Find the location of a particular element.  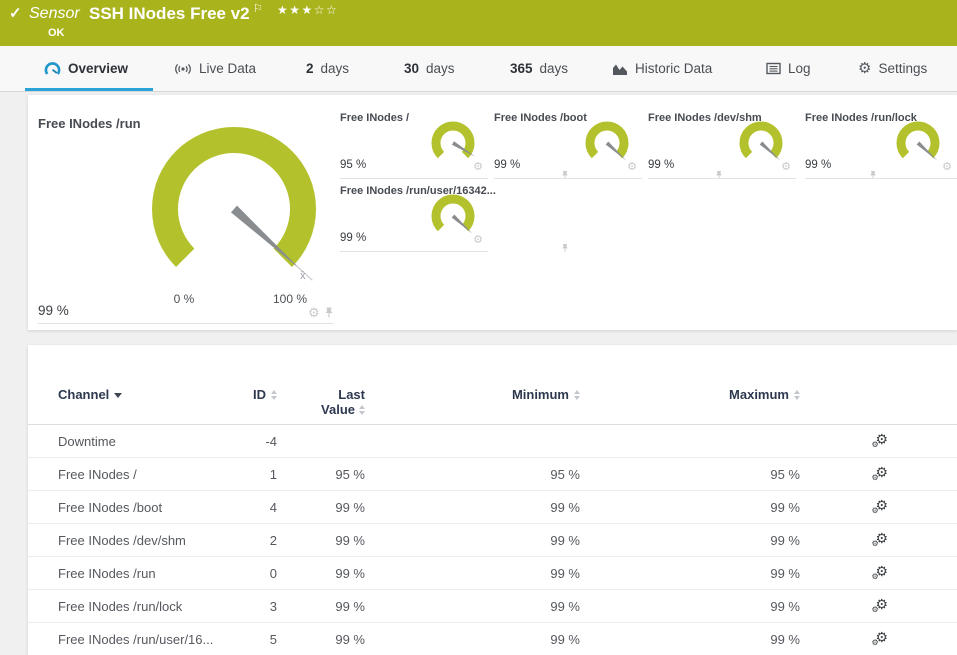

column-header-minimum: Minimum is located at coordinates (478, 405).